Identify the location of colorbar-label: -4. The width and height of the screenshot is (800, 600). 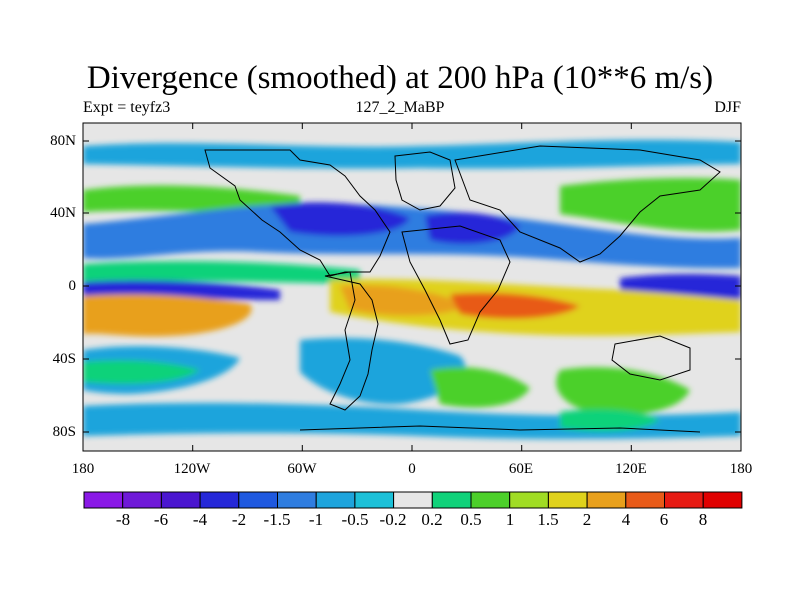
(200, 519).